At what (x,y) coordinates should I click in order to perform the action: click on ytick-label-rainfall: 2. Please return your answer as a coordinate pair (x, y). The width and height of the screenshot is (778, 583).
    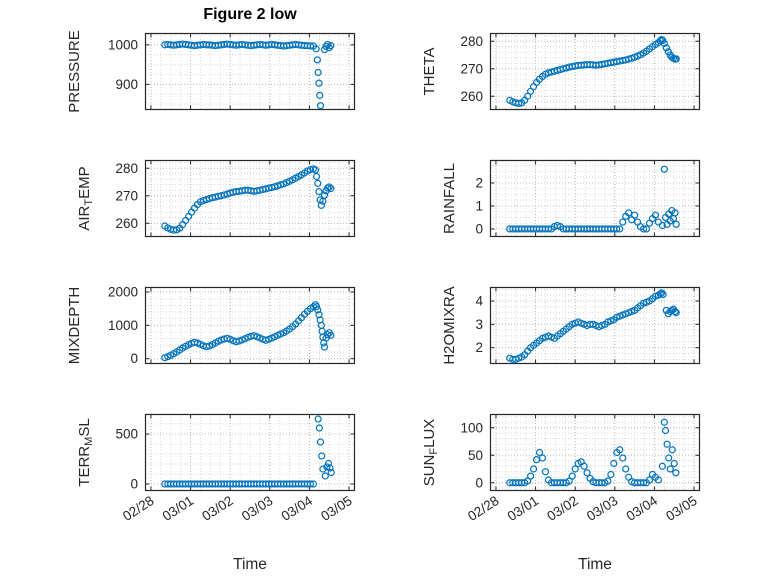
    Looking at the image, I should click on (479, 182).